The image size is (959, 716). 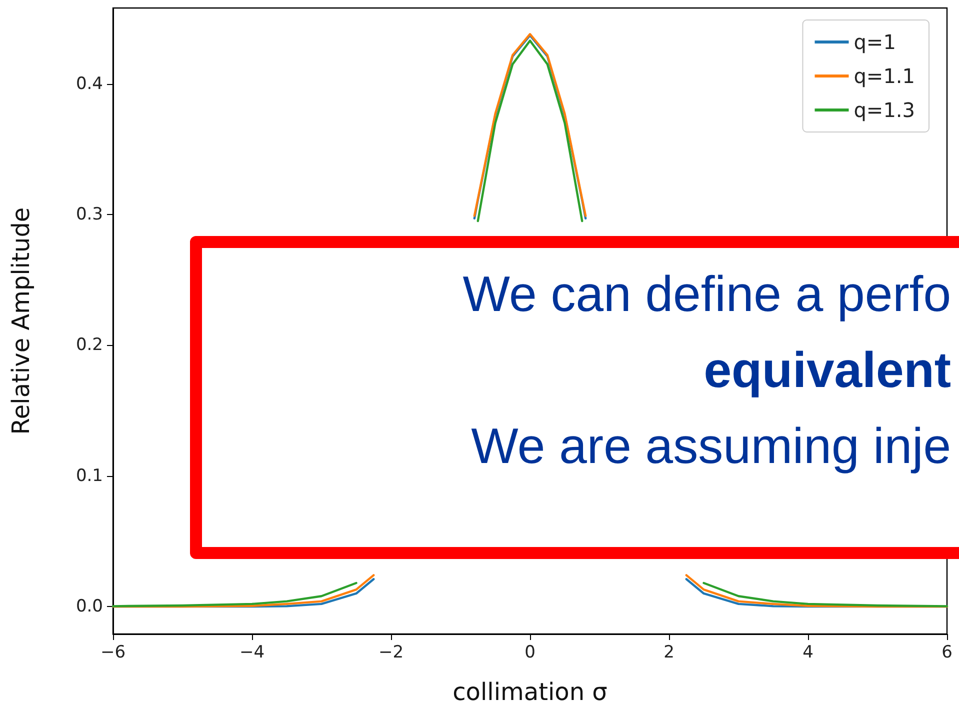 What do you see at coordinates (669, 652) in the screenshot?
I see `x-tick-label: 2` at bounding box center [669, 652].